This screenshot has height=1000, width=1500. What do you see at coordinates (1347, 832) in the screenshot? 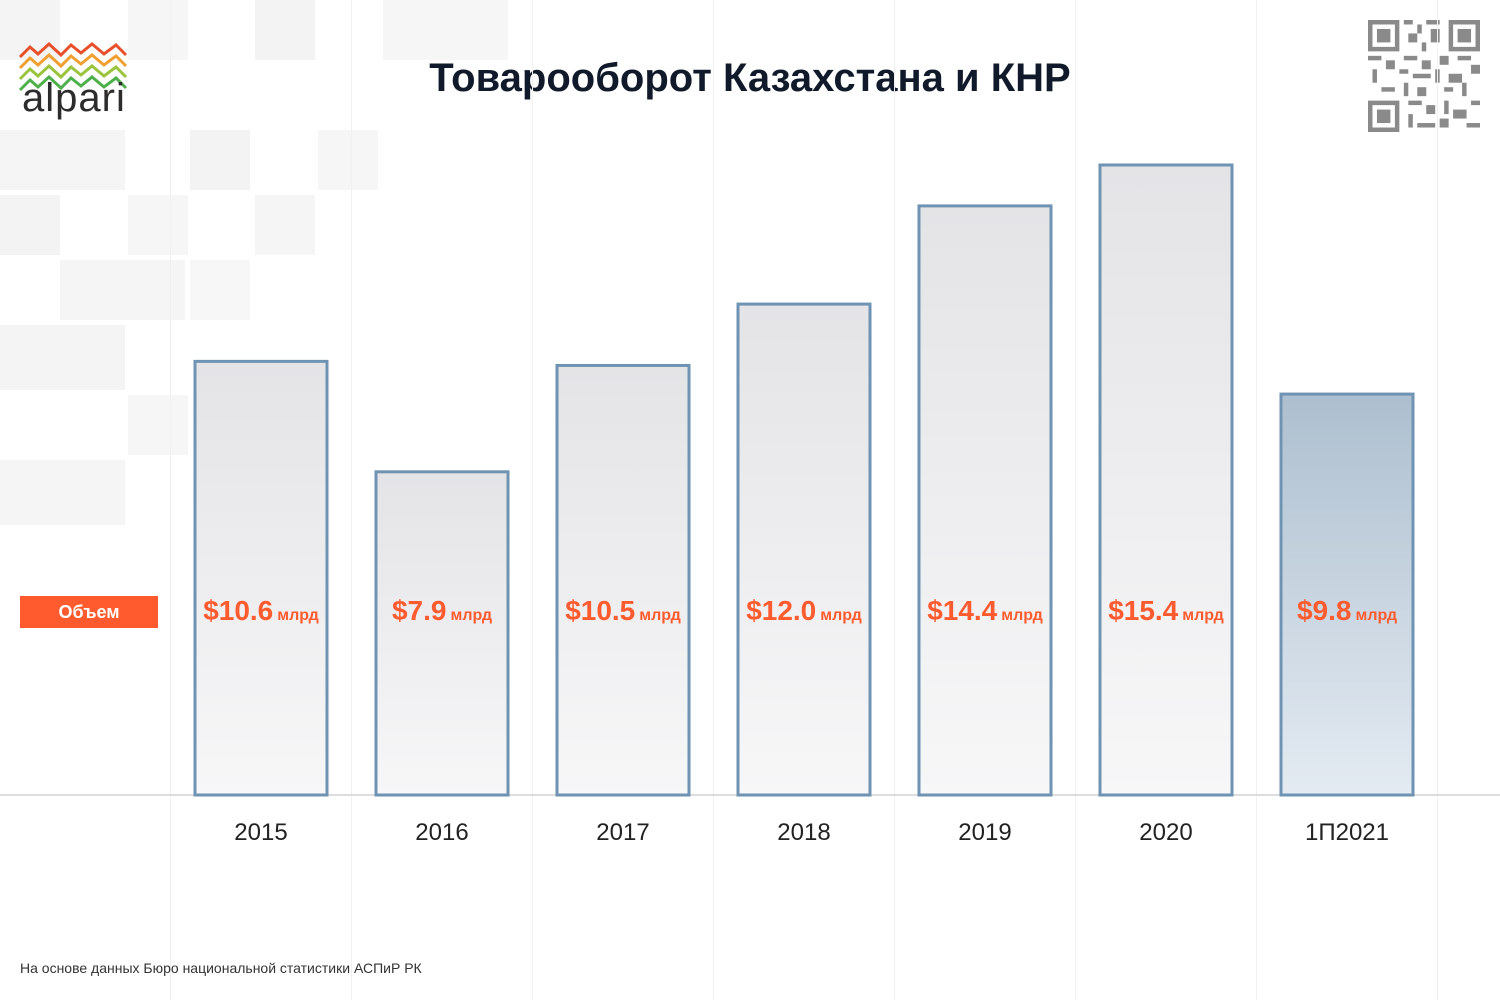
I see `tick-label-1П2021: 1П2021` at bounding box center [1347, 832].